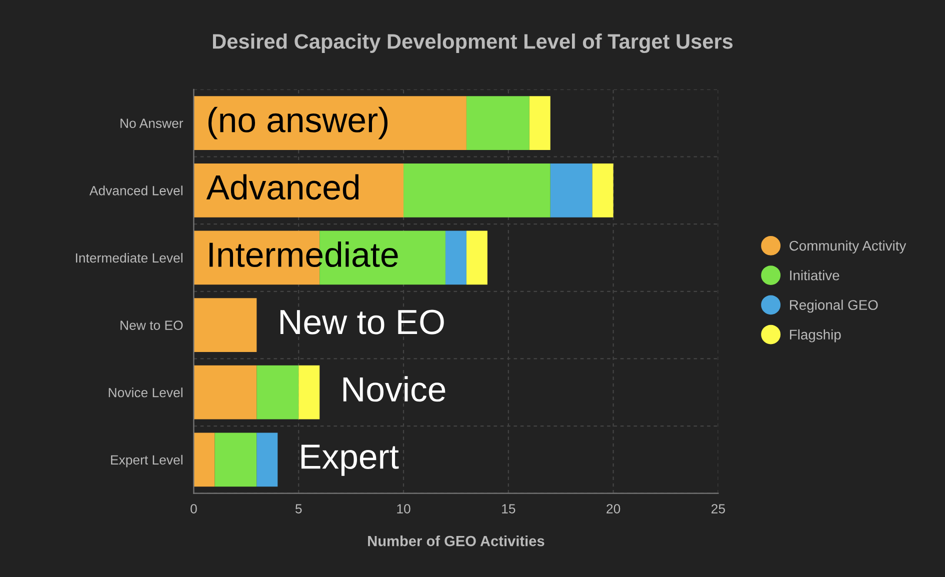  What do you see at coordinates (394, 389) in the screenshot?
I see `annotation: Novice` at bounding box center [394, 389].